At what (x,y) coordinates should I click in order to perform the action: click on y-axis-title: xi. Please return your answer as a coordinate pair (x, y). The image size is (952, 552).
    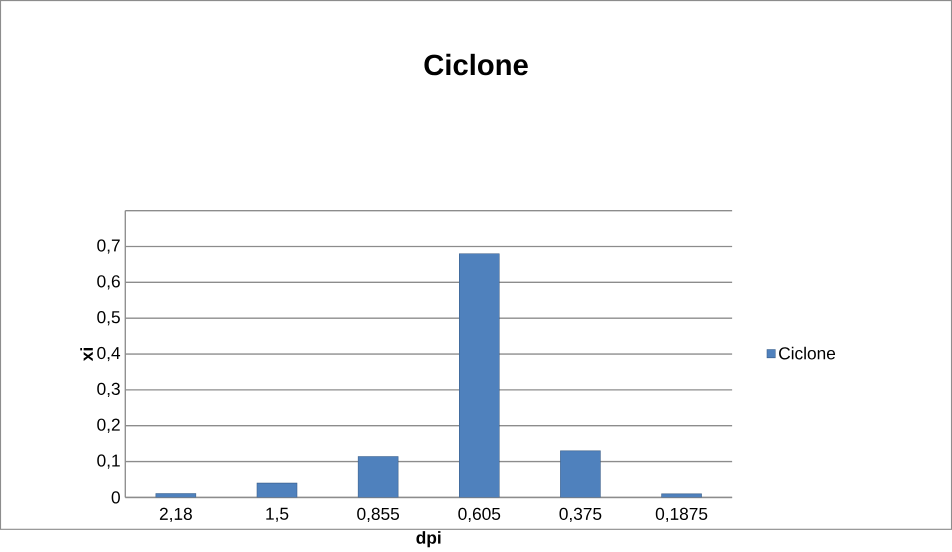
    Looking at the image, I should click on (86, 355).